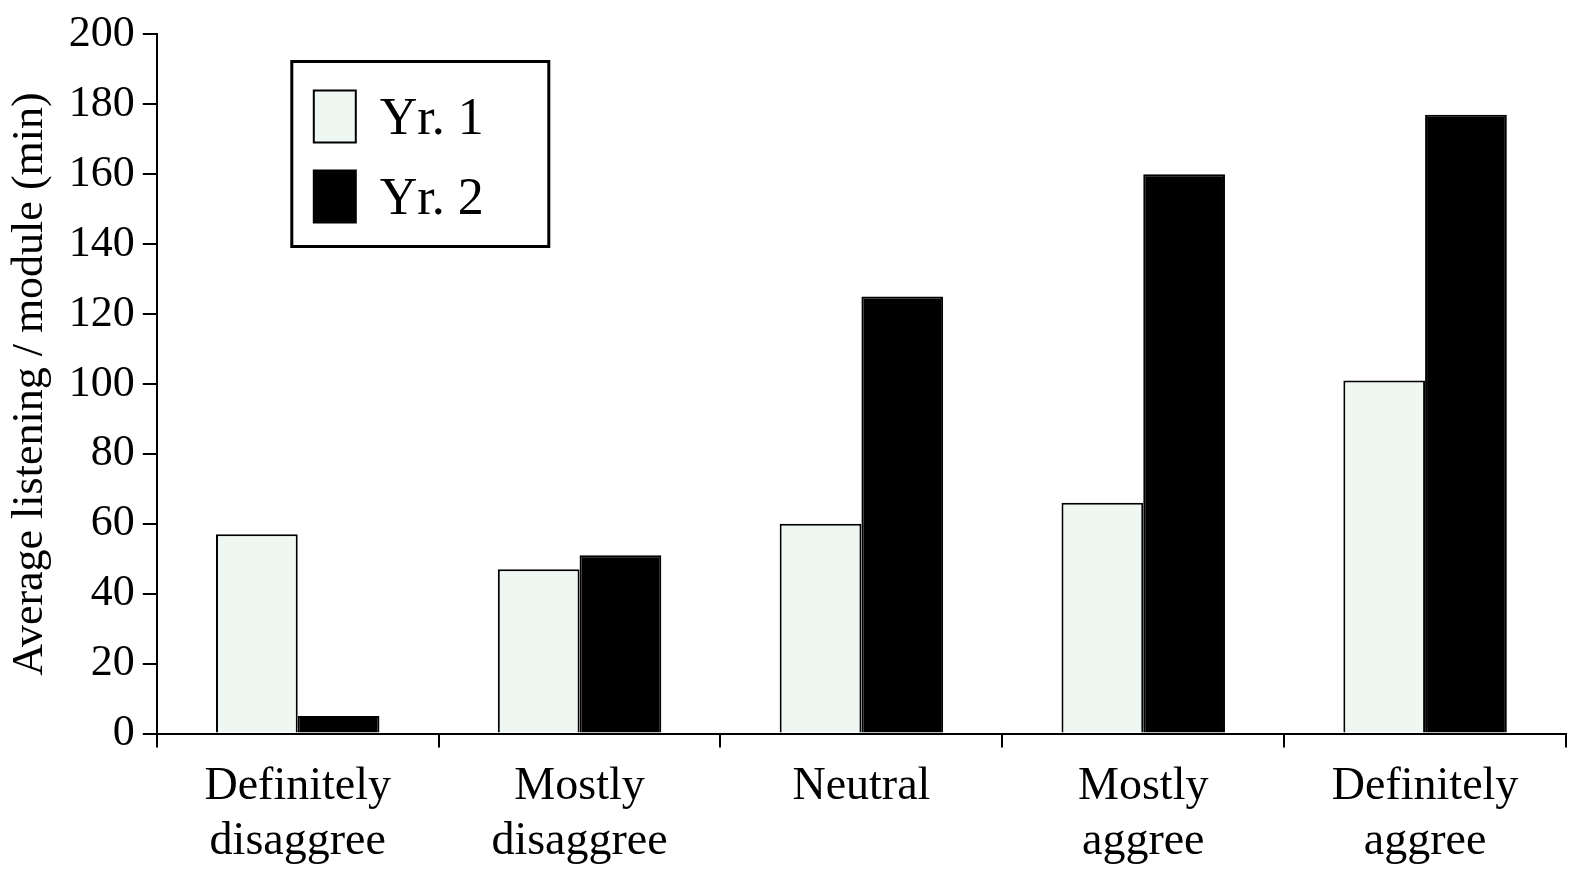 The width and height of the screenshot is (1580, 882). I want to click on y-tick-label: 140, so click(101, 241).